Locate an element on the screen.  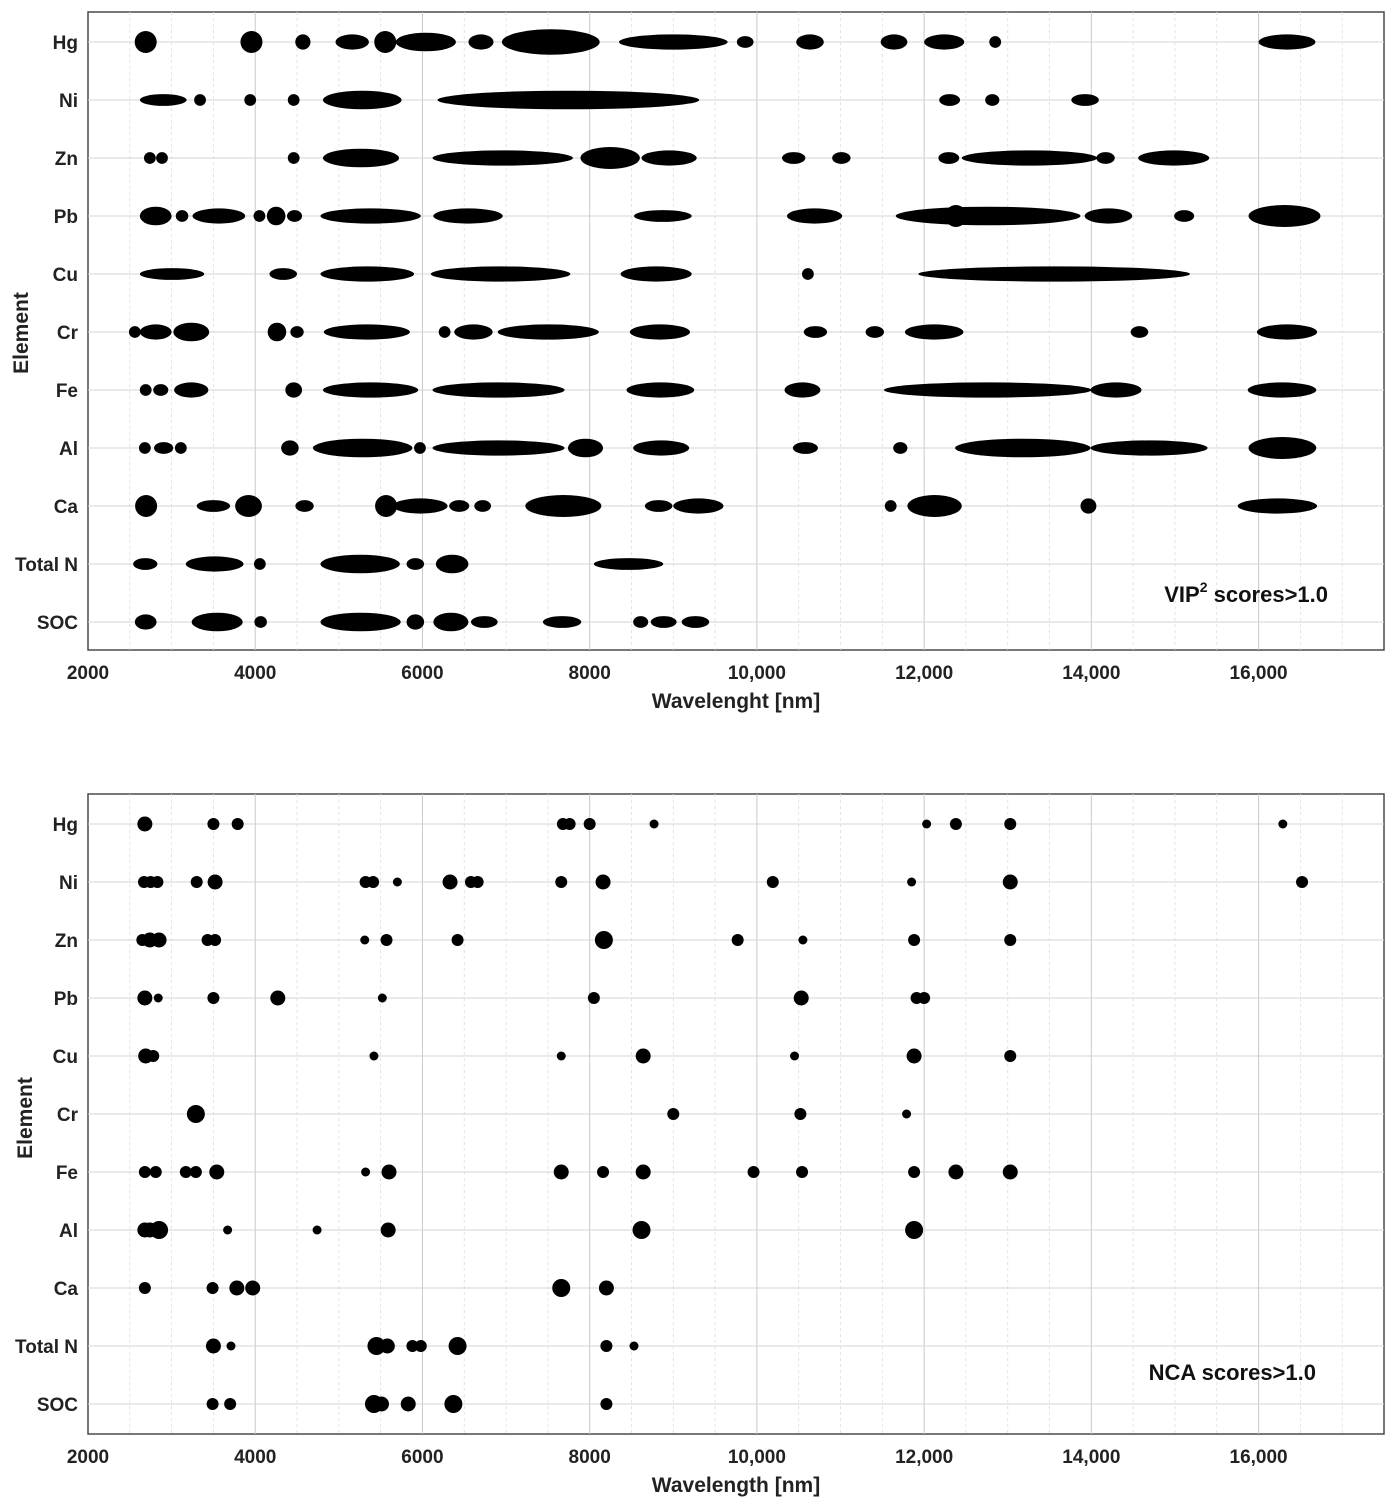
x-axis-title: Wavelength [nm] is located at coordinates (736, 1485).